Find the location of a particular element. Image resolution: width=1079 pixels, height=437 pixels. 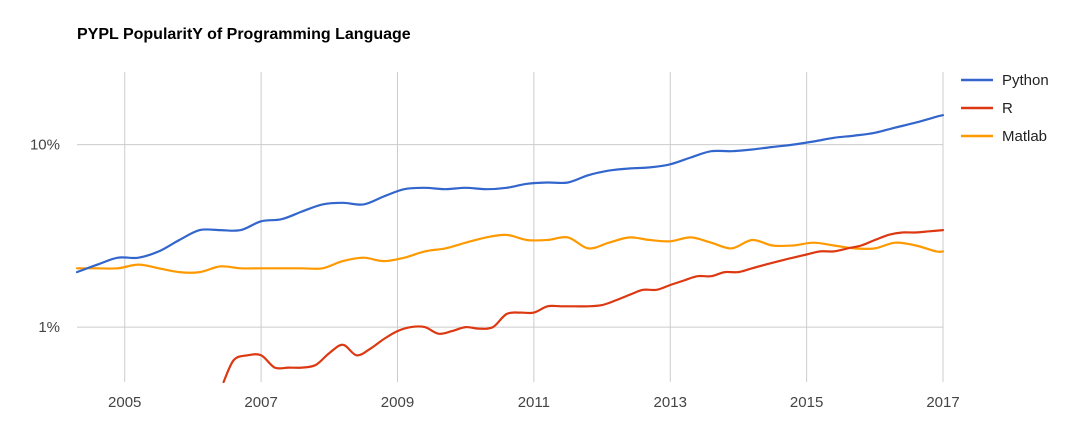

x-tick-label: 2009 is located at coordinates (397, 402).